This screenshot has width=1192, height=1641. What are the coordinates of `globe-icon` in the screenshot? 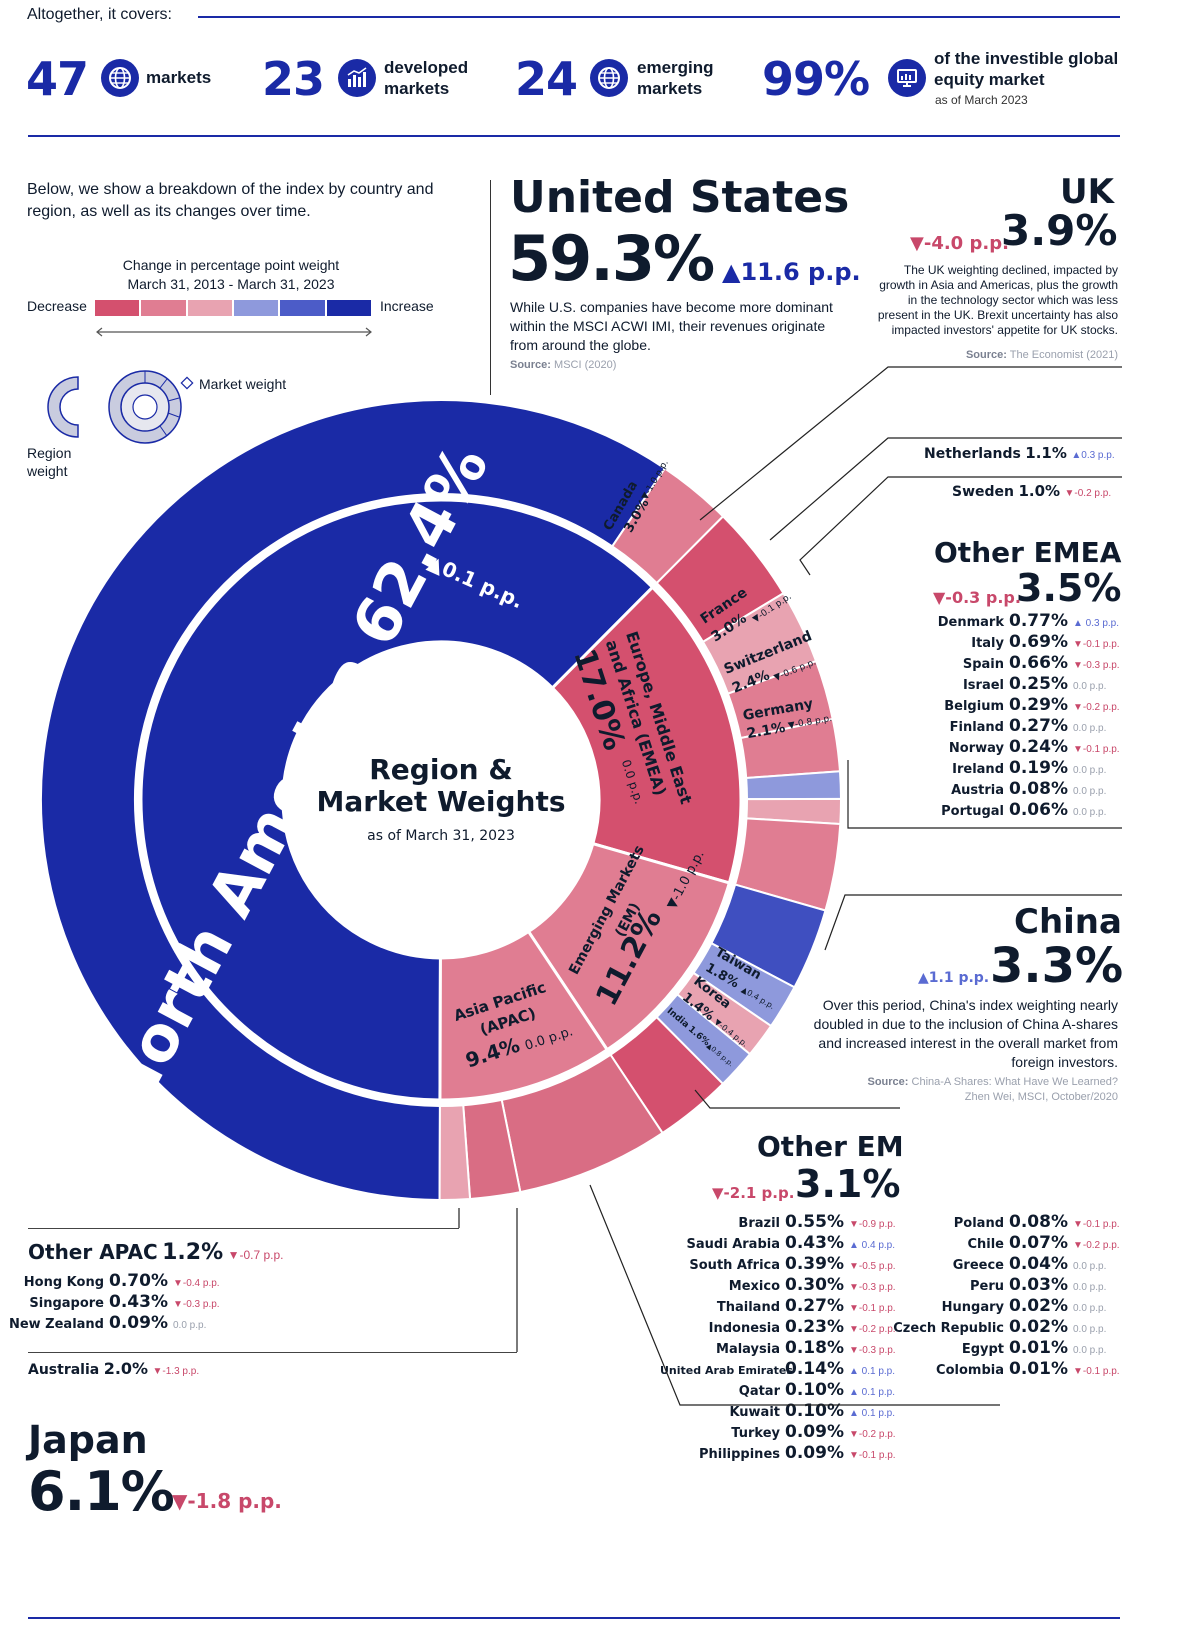 It's located at (120, 78).